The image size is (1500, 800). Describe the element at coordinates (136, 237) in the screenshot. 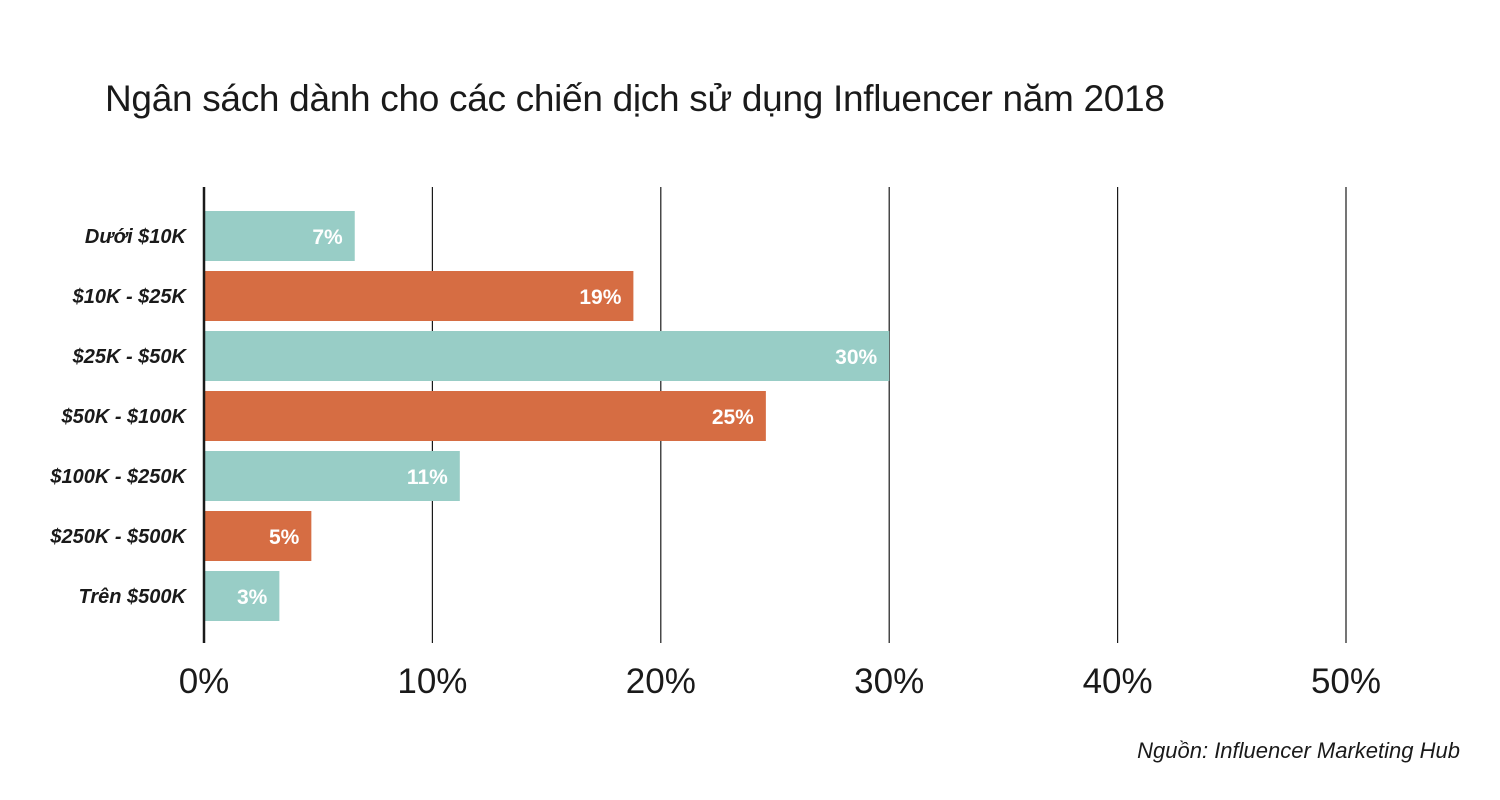

I see `y-category-label: Dưới $10K` at that location.